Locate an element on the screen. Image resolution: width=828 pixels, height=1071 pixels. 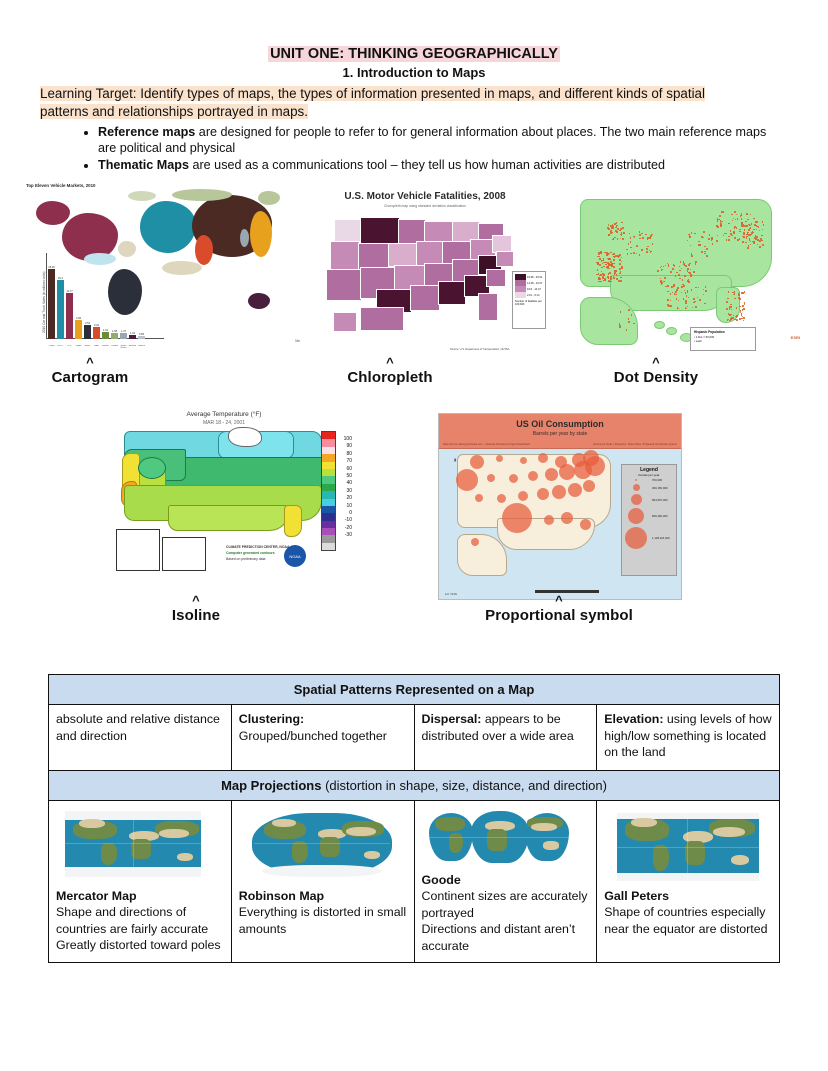
caption-dot-density: ^ Dot Density is located at coordinates (656, 371).